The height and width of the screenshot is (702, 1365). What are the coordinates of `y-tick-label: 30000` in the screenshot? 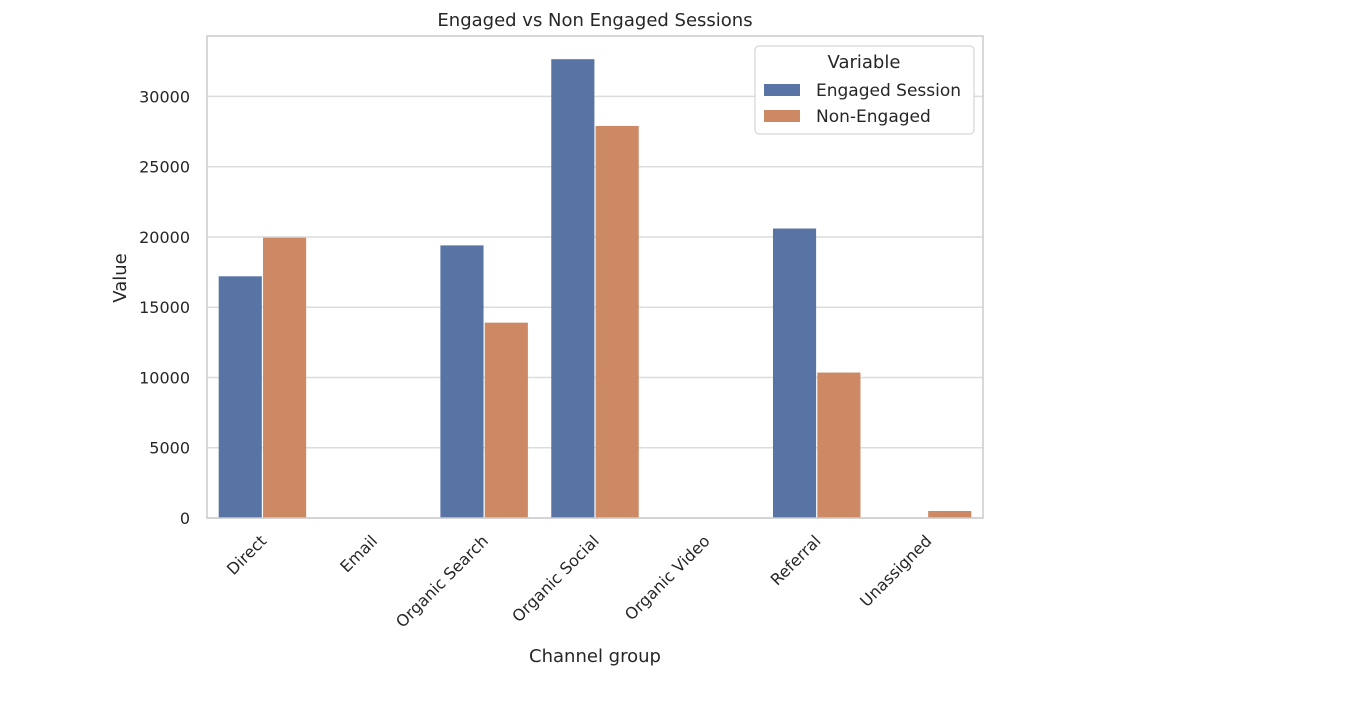 It's located at (164, 96).